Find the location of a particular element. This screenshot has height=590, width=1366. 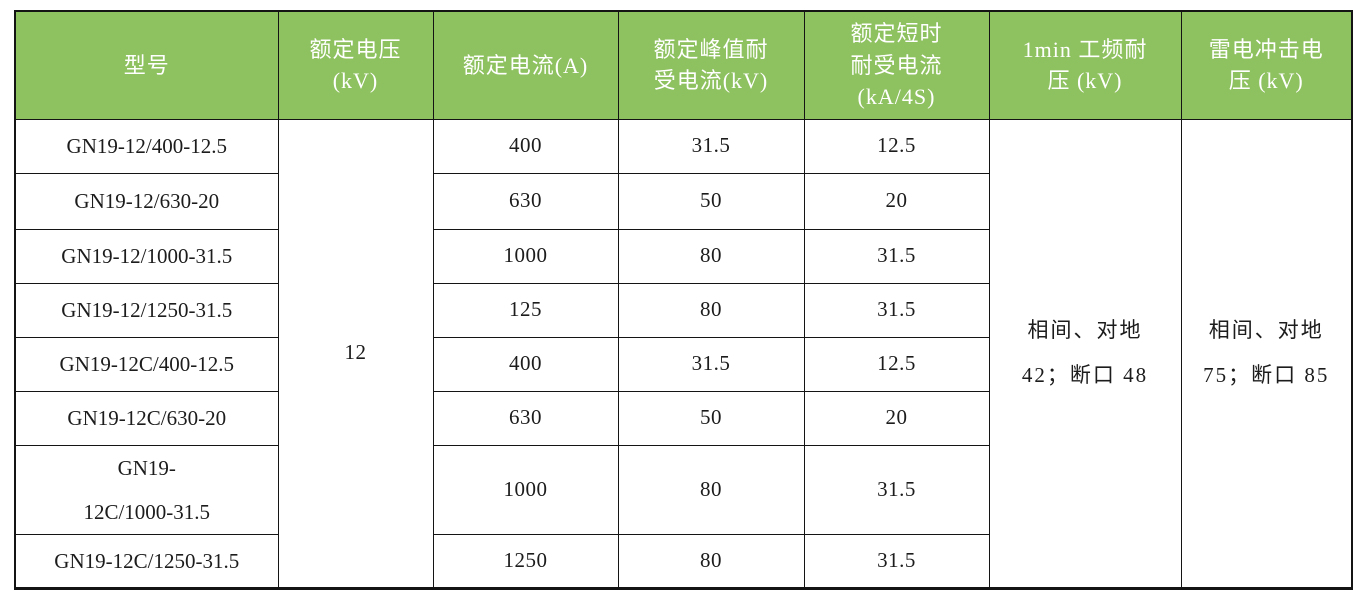

cell-rated-current: 125 is located at coordinates (525, 310).